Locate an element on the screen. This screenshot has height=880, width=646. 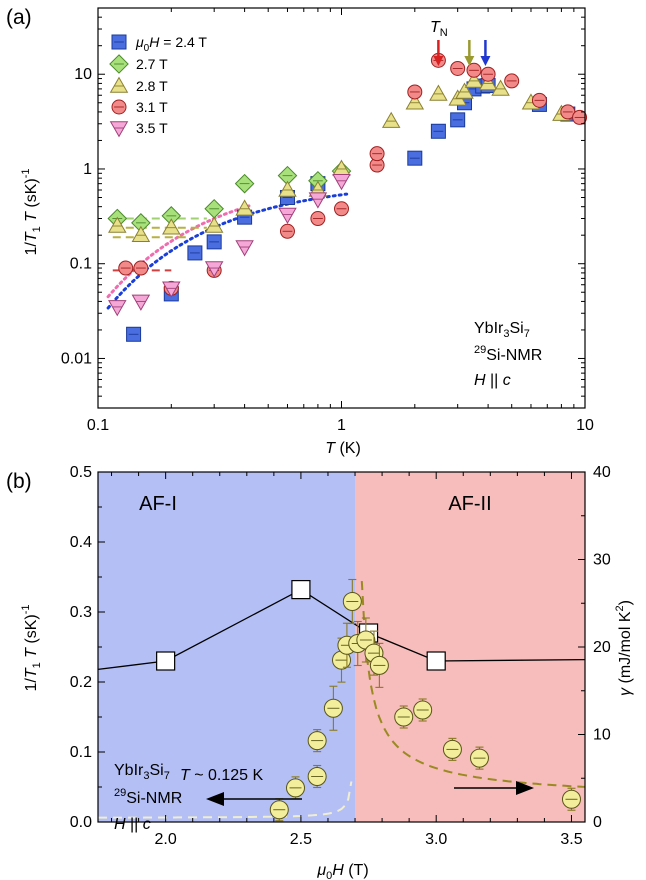
x-tick-label: 3.0 is located at coordinates (436, 839).